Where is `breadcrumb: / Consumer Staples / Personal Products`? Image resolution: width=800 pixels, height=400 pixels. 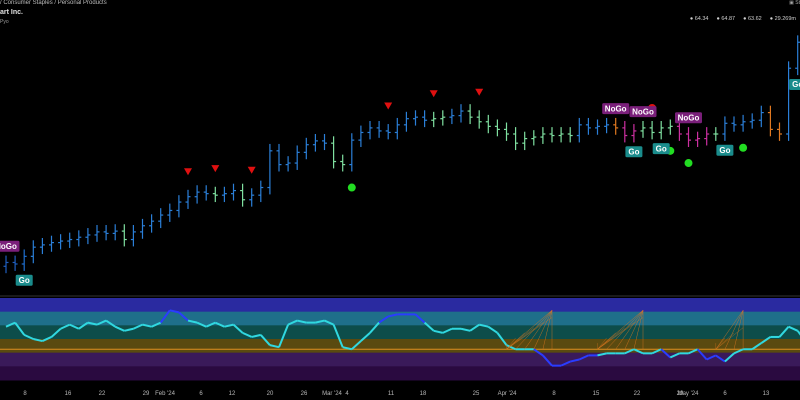
breadcrumb: / Consumer Staples / Personal Products is located at coordinates (53, 3).